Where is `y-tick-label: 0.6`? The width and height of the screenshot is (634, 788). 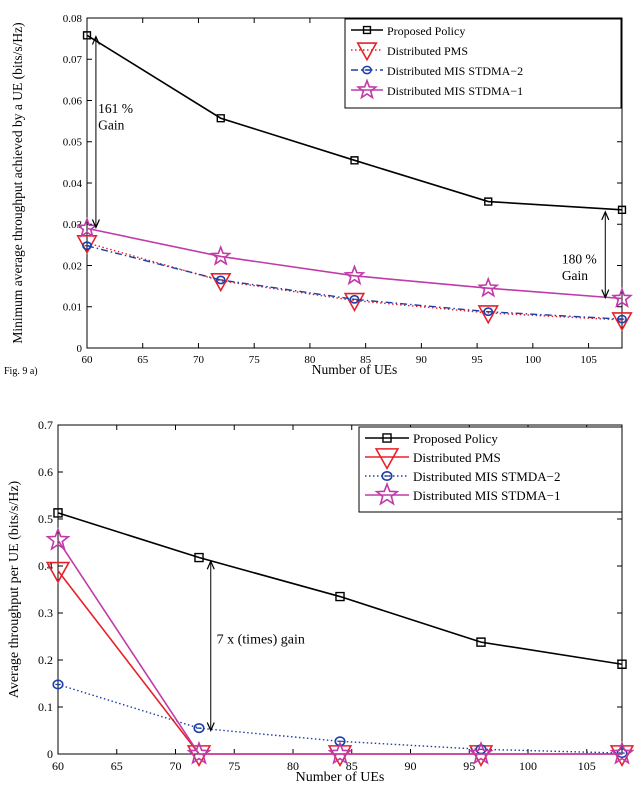
y-tick-label: 0.6 is located at coordinates (45, 472).